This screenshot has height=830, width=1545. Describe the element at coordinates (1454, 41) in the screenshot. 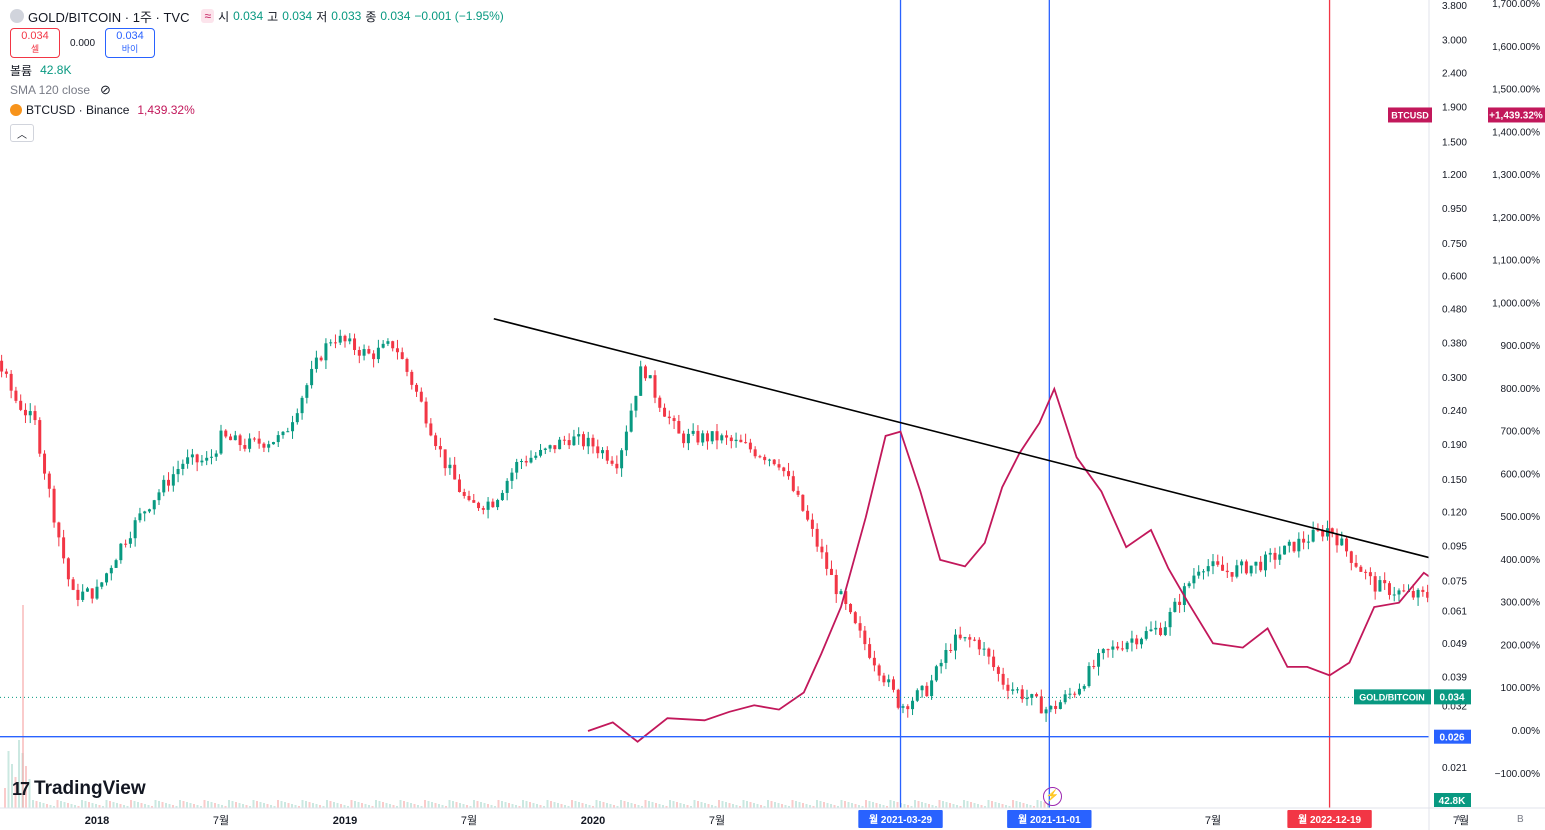

I see `left-axis-tick-label: 3.000` at that location.